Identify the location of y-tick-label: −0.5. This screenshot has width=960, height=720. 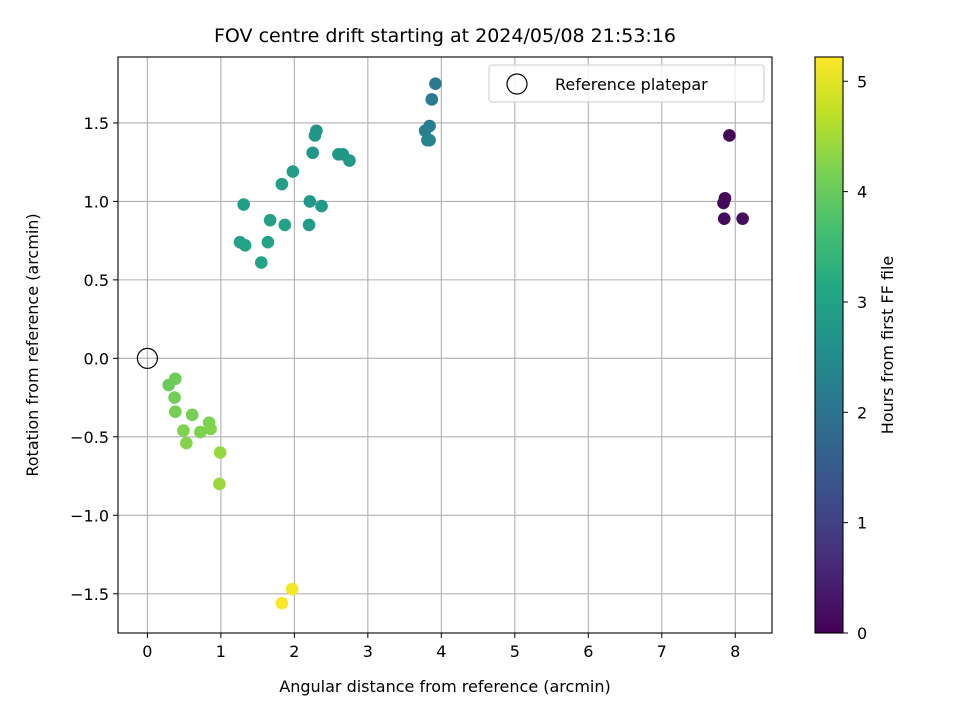
(89, 437).